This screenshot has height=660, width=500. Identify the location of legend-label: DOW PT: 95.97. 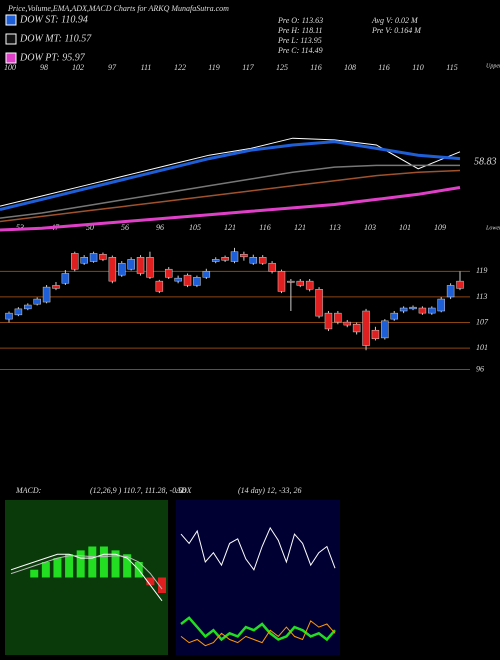
(52, 57).